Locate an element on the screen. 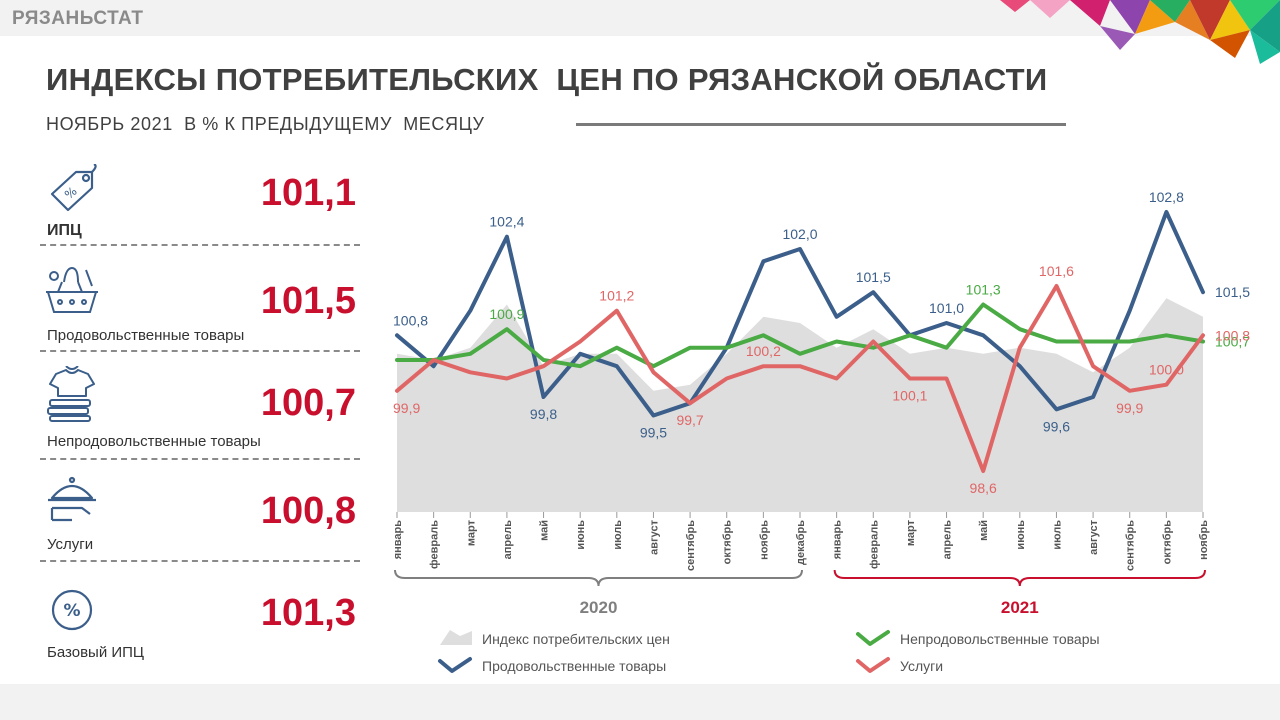 The width and height of the screenshot is (1280, 720). indicator-label: Базовый ИПЦ is located at coordinates (96, 652).